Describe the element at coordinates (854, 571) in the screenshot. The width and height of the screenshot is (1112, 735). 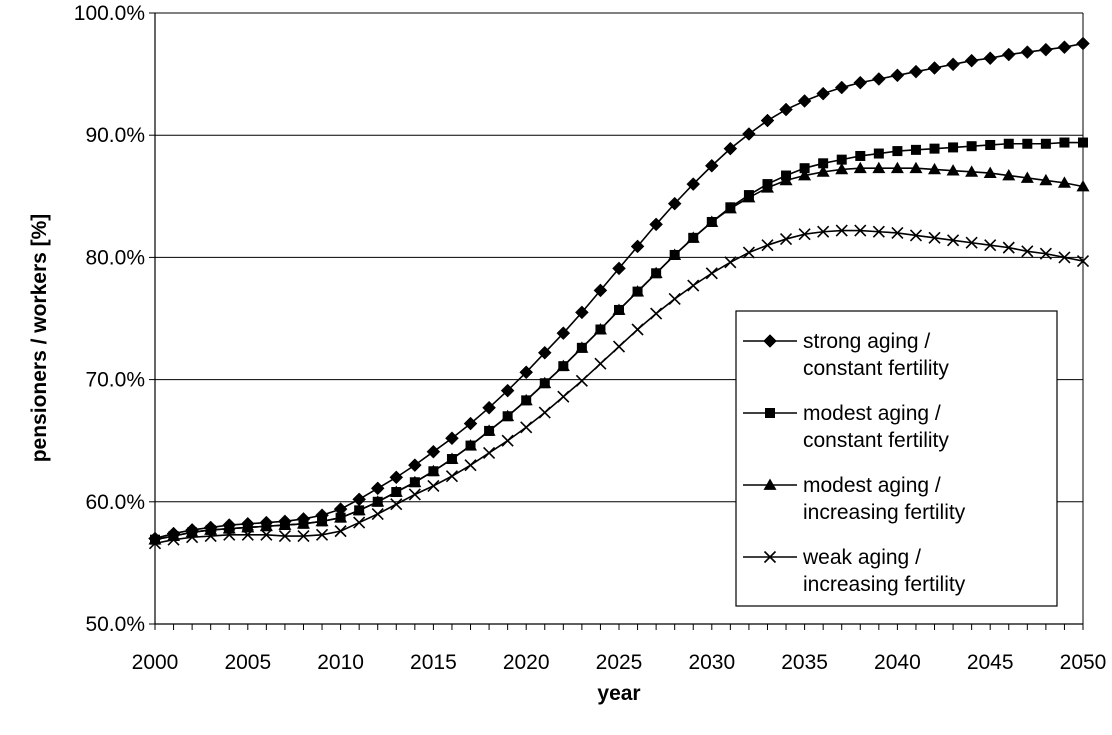
I see `legend-entry: weak aging / increasing fertility` at that location.